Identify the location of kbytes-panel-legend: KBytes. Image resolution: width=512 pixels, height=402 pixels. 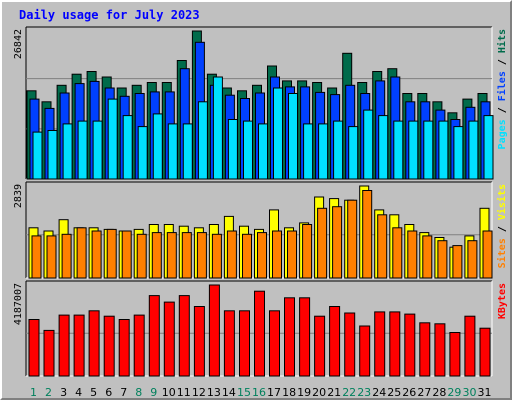
(502, 301).